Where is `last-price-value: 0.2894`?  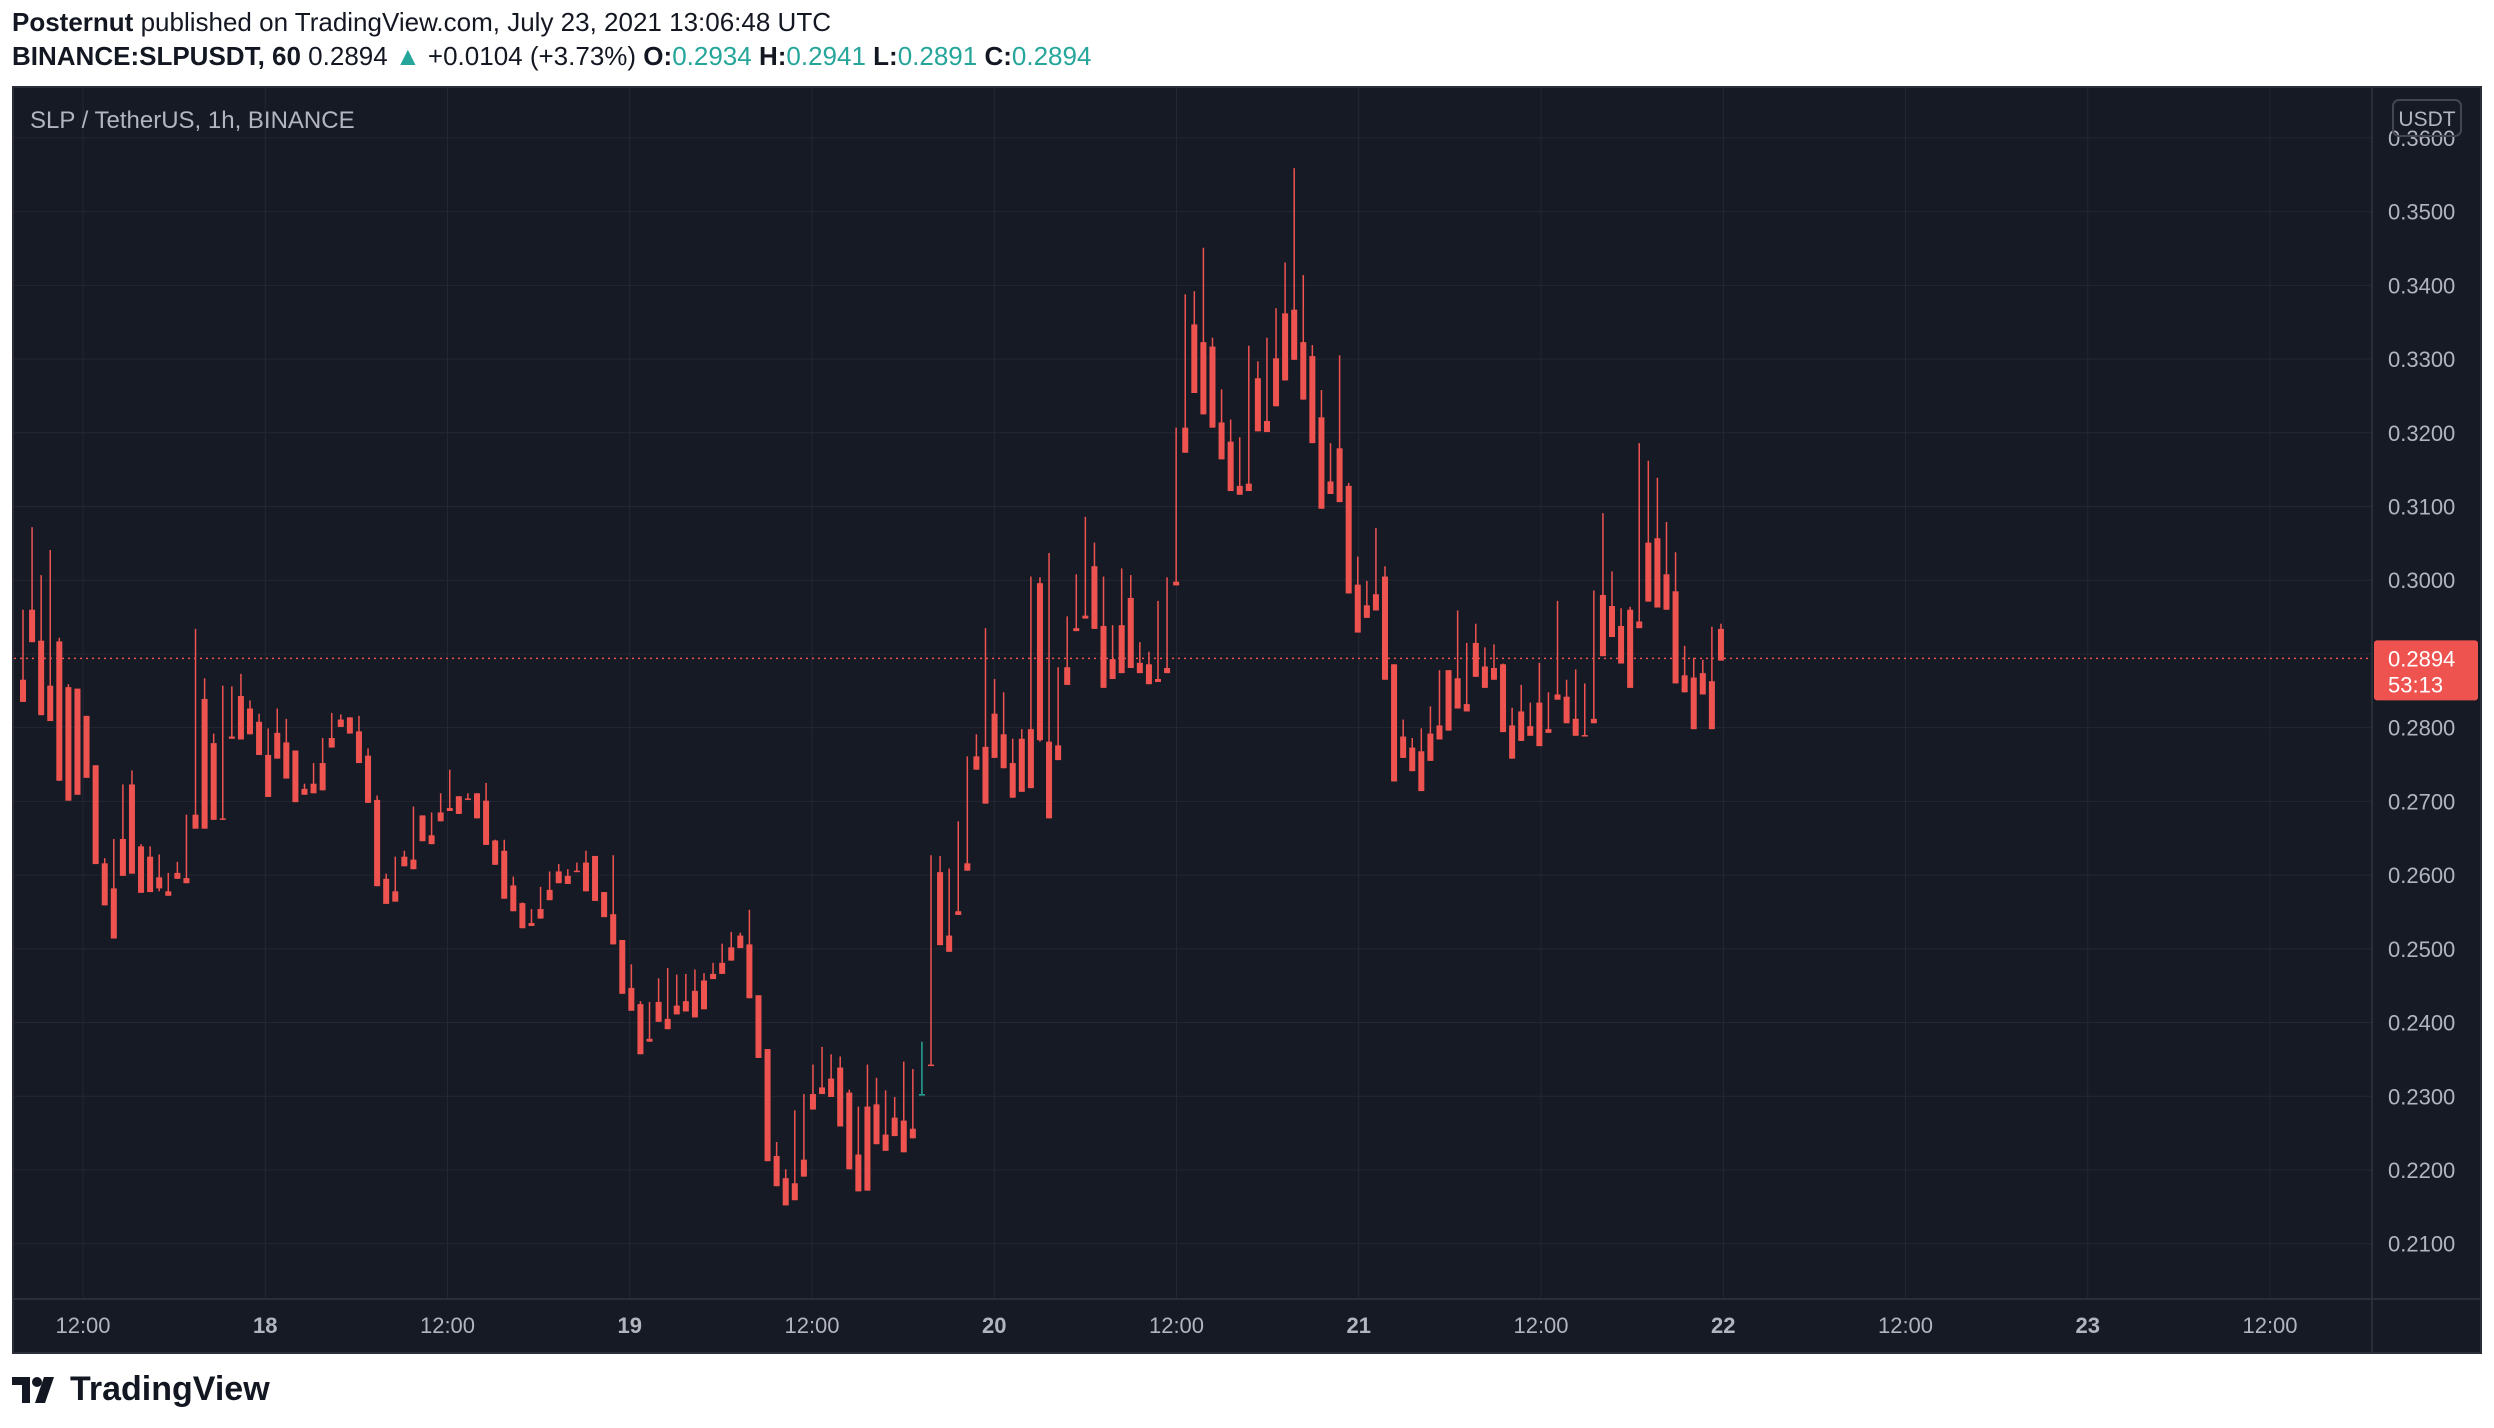
last-price-value: 0.2894 is located at coordinates (348, 56).